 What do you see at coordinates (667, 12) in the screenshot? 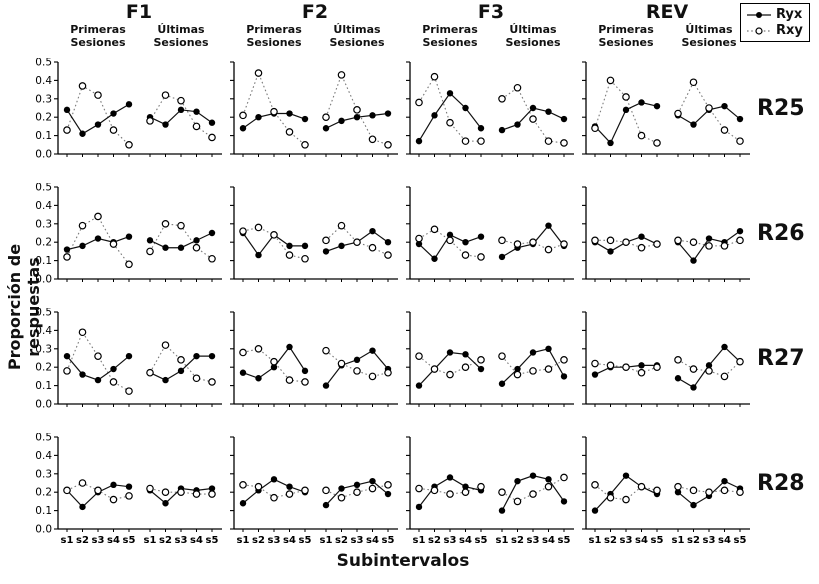
I see `condition-title: REV` at bounding box center [667, 12].